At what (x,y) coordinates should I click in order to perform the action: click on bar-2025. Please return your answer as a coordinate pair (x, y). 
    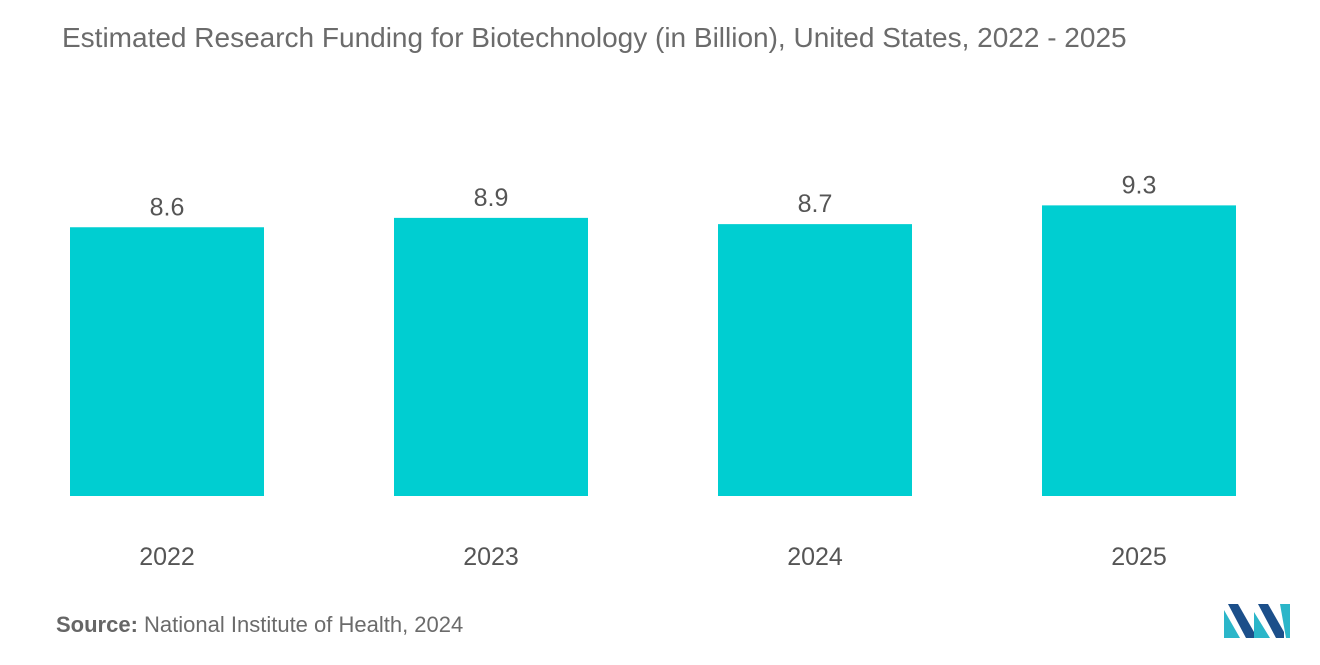
    Looking at the image, I should click on (1139, 350).